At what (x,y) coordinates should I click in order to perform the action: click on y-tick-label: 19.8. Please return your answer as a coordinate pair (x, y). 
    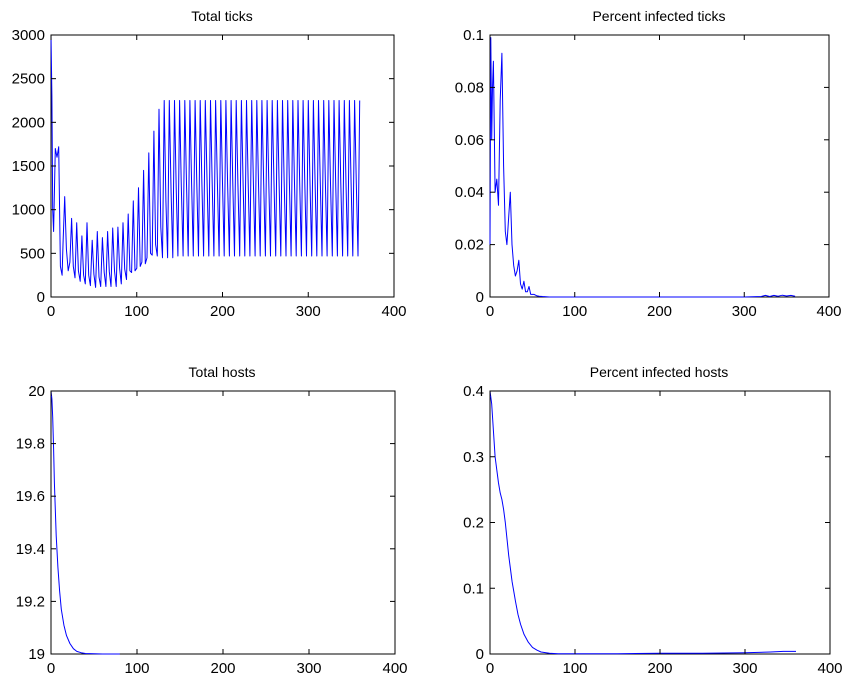
    Looking at the image, I should click on (30, 444).